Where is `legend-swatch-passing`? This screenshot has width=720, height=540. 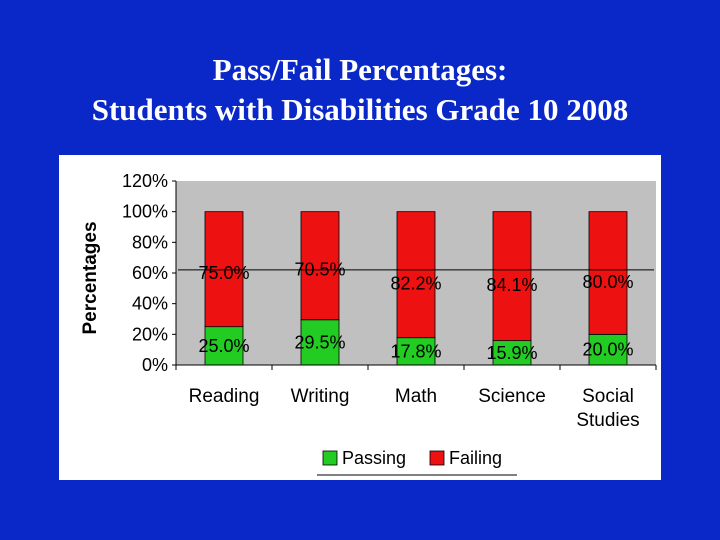 legend-swatch-passing is located at coordinates (330, 458).